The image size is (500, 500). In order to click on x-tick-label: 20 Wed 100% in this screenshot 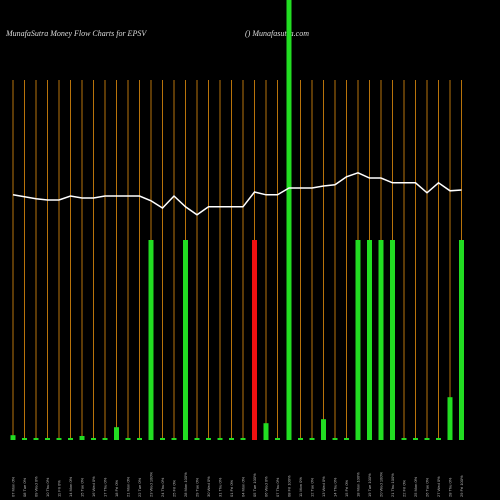, I will do `click(381, 484)`.